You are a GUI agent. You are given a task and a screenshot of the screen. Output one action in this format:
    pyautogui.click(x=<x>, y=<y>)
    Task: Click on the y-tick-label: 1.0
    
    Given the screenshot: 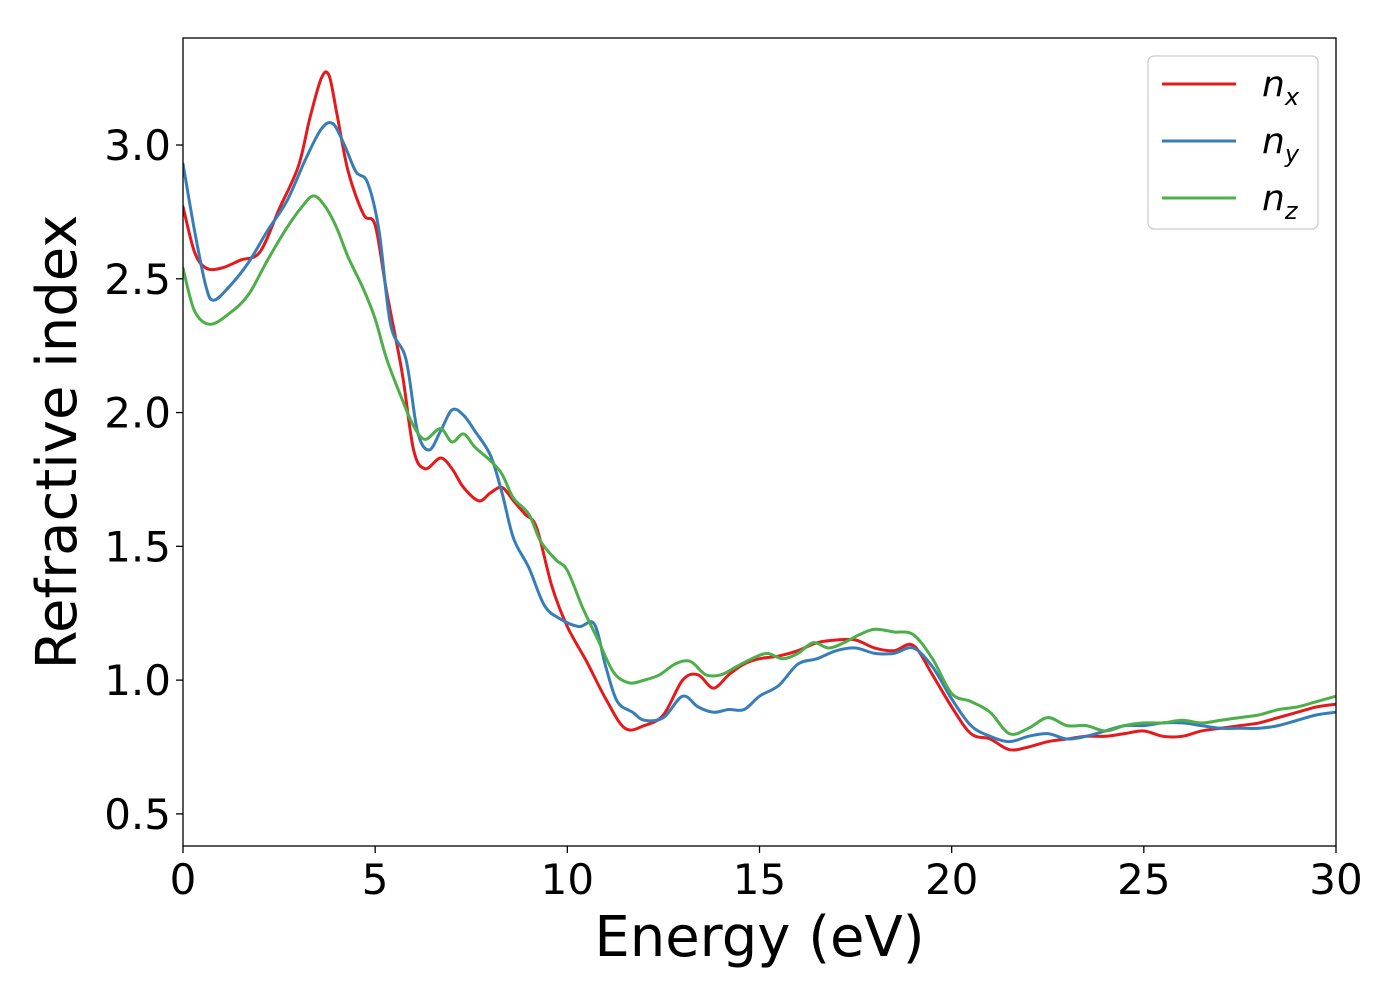 What is the action you would take?
    pyautogui.click(x=137, y=680)
    